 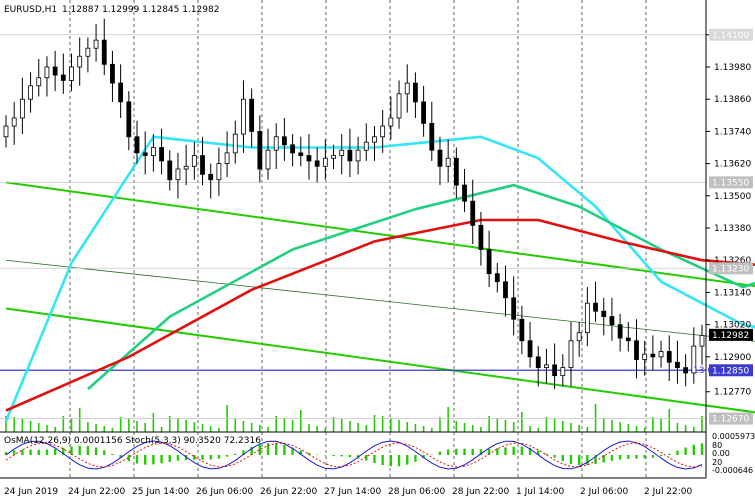 I want to click on time-label: 27 Jun 14:00, so click(x=352, y=492).